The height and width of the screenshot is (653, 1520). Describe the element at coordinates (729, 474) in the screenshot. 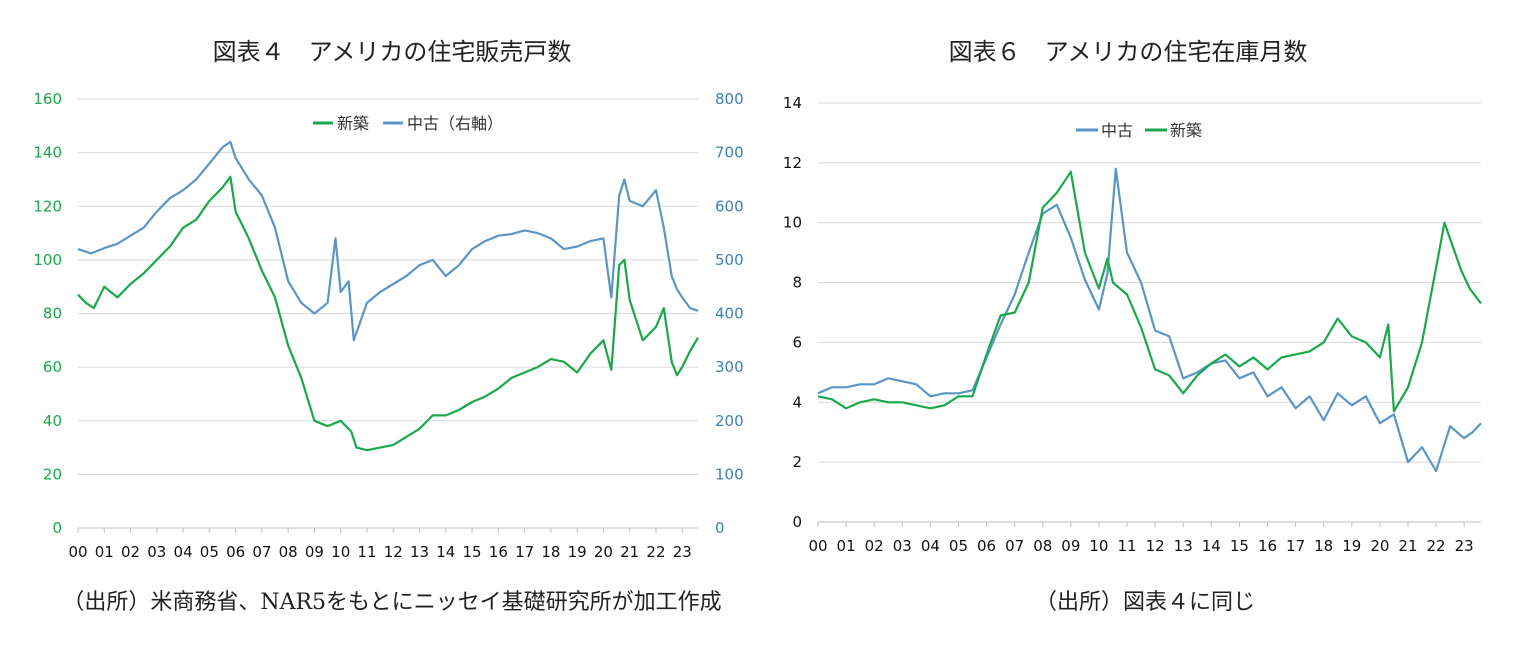

I see `y-right-tick-label: 100` at that location.